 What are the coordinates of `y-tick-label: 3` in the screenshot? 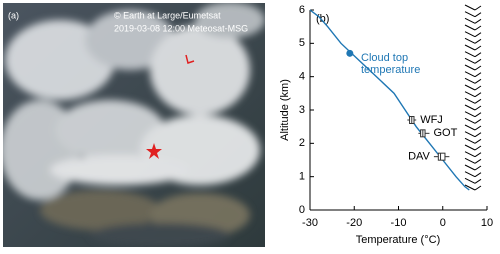 It's located at (302, 110).